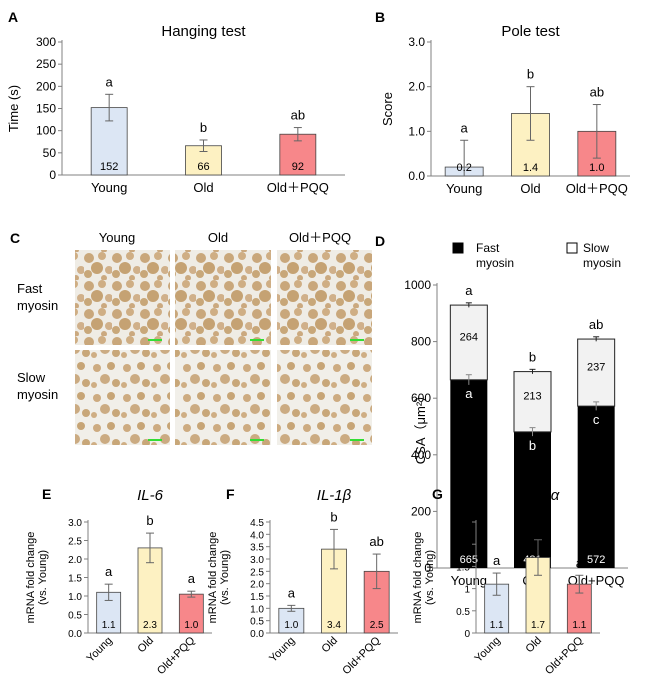 This screenshot has height=689, width=651. What do you see at coordinates (530, 31) in the screenshot?
I see `chart-title: Pole test` at bounding box center [530, 31].